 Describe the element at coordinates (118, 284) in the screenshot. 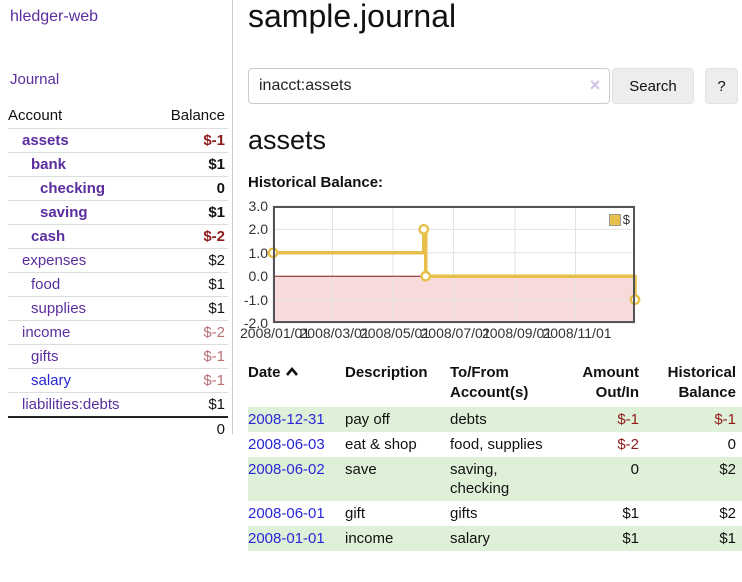

I see `account-row: food $1` at that location.